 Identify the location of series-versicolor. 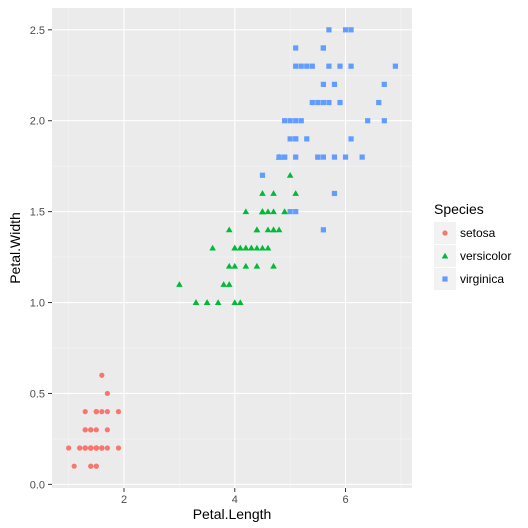
(237, 229).